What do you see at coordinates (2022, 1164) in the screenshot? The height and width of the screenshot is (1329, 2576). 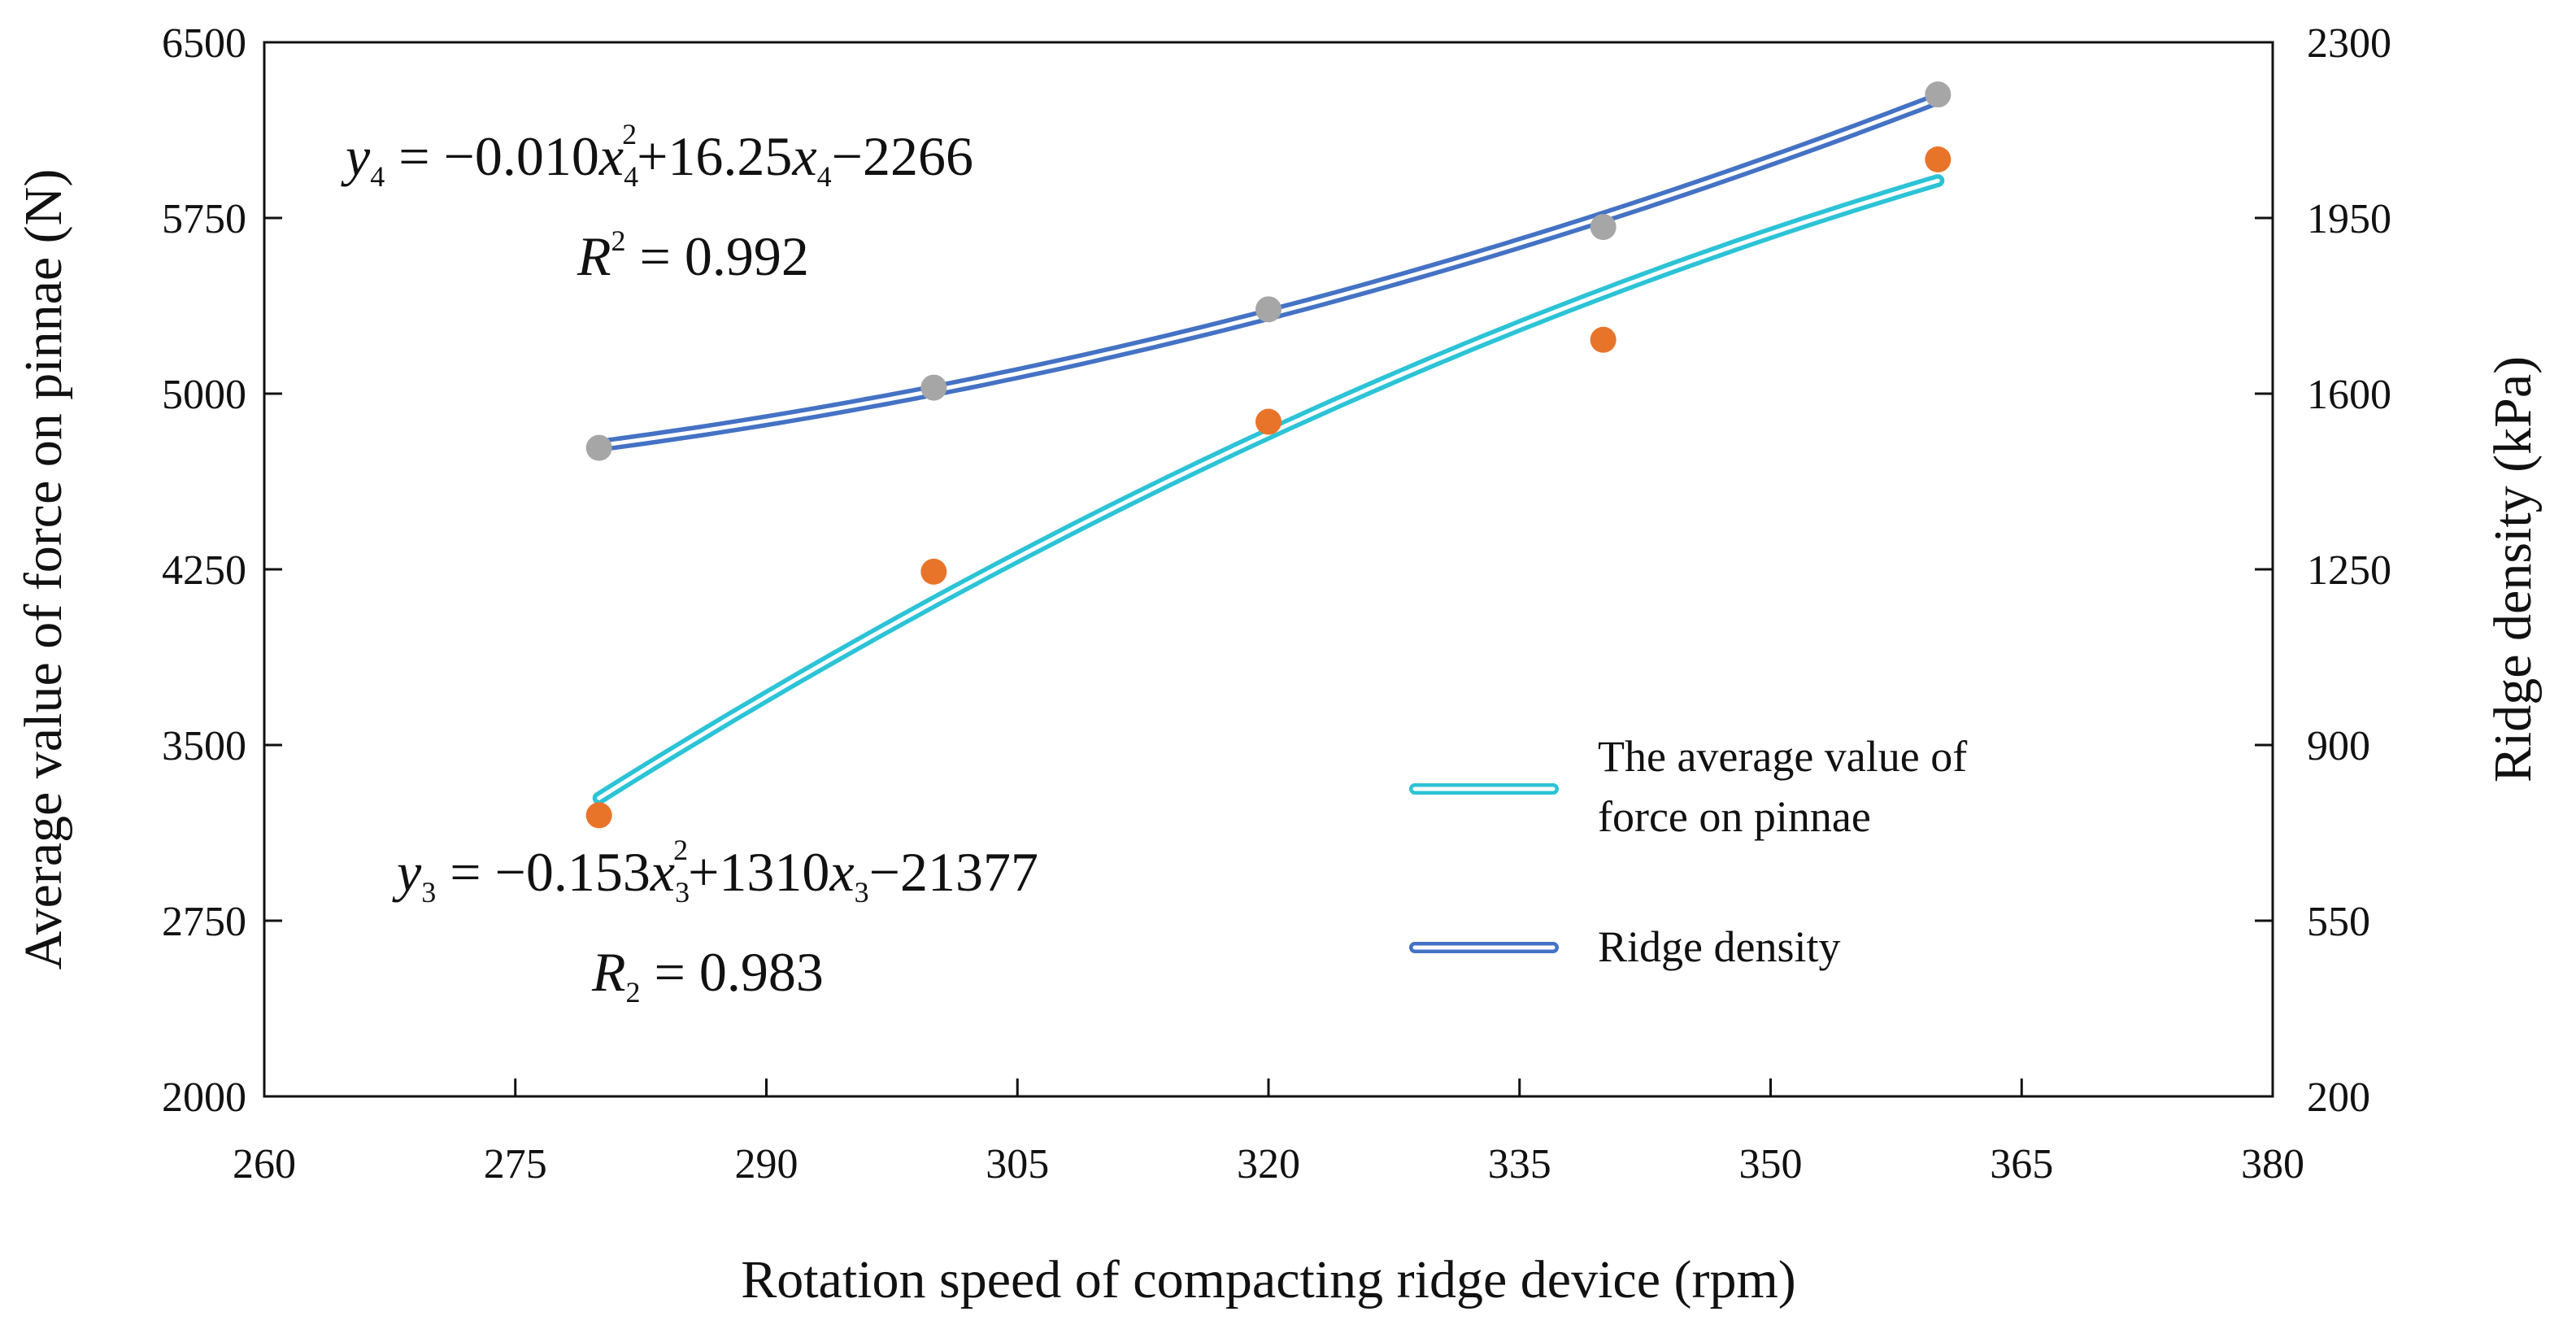 I see `x-tick-label: 365` at bounding box center [2022, 1164].